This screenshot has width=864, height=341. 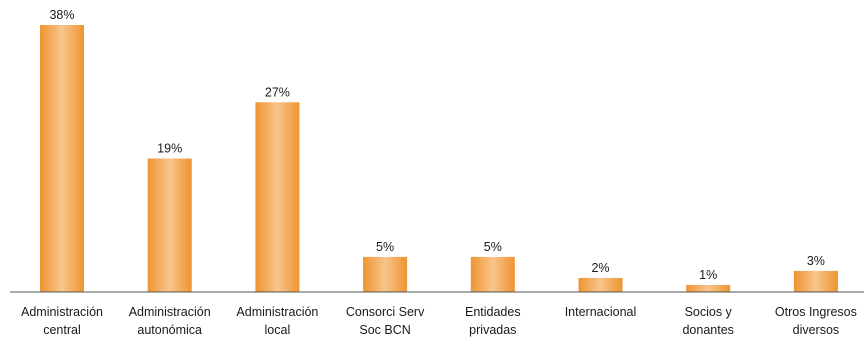 What do you see at coordinates (169, 330) in the screenshot?
I see `category-label-line: autonómica` at bounding box center [169, 330].